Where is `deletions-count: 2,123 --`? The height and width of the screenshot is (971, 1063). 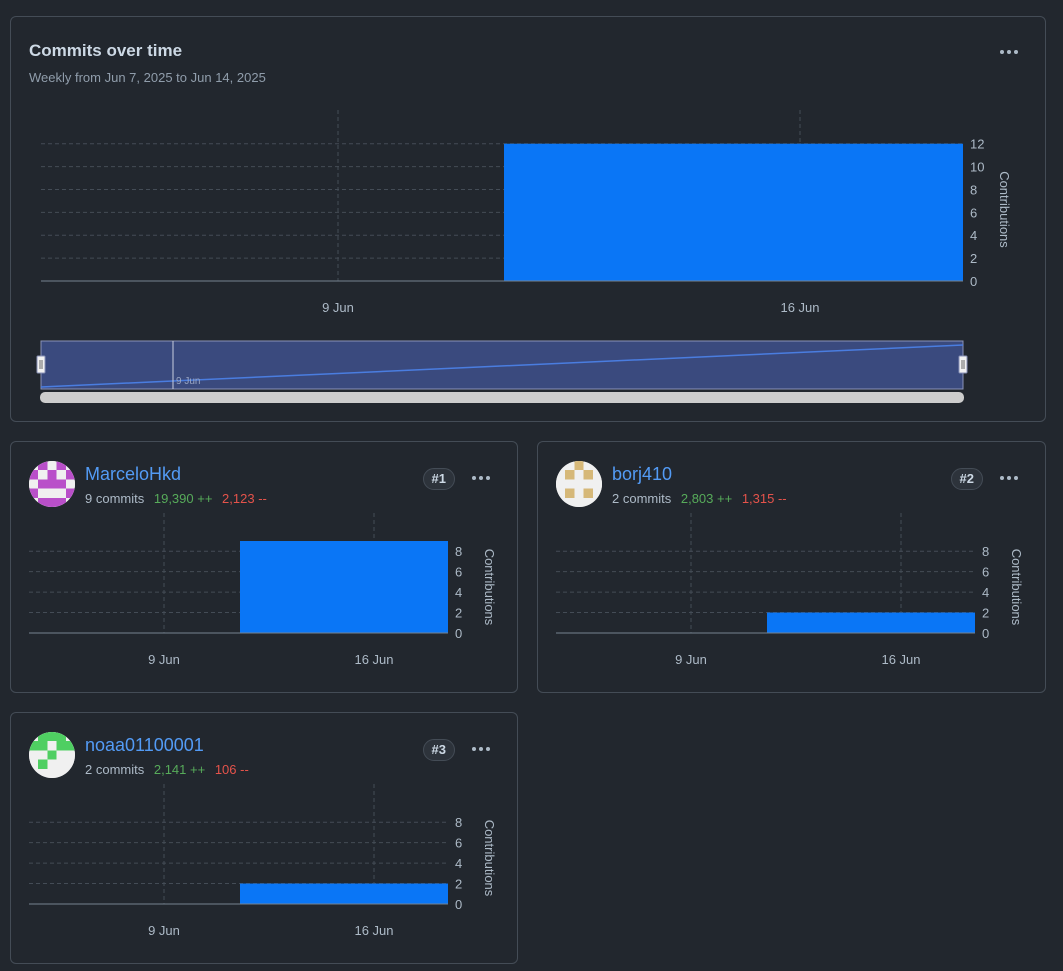
deletions-count: 2,123 -- is located at coordinates (244, 498).